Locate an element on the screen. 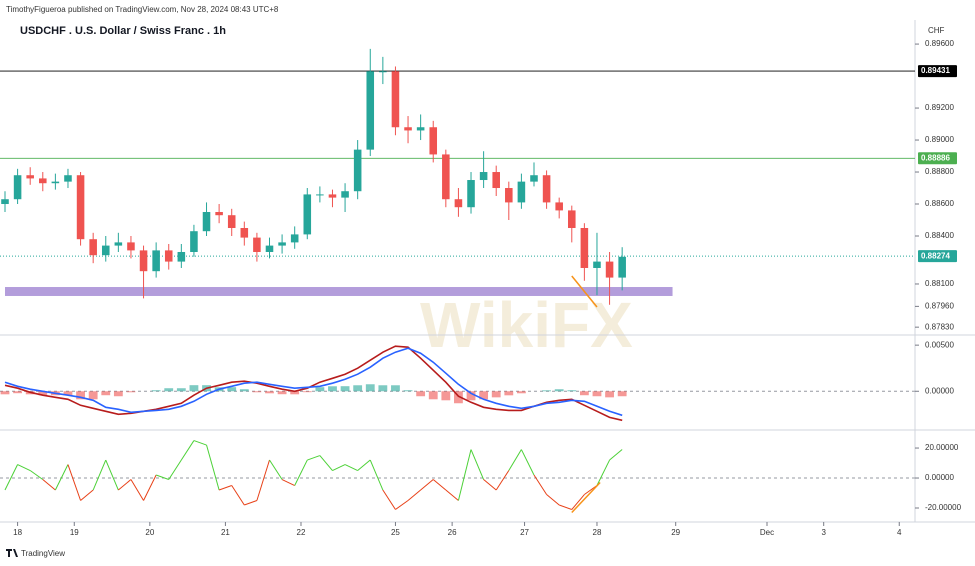 This screenshot has width=975, height=566. trendline is located at coordinates (584, 291).